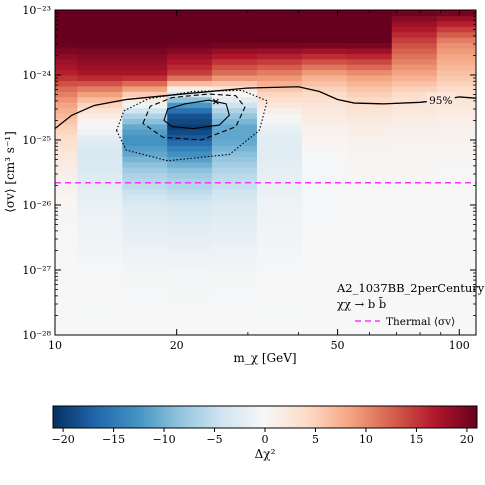  What do you see at coordinates (177, 345) in the screenshot?
I see `x-tick-label: 20` at bounding box center [177, 345].